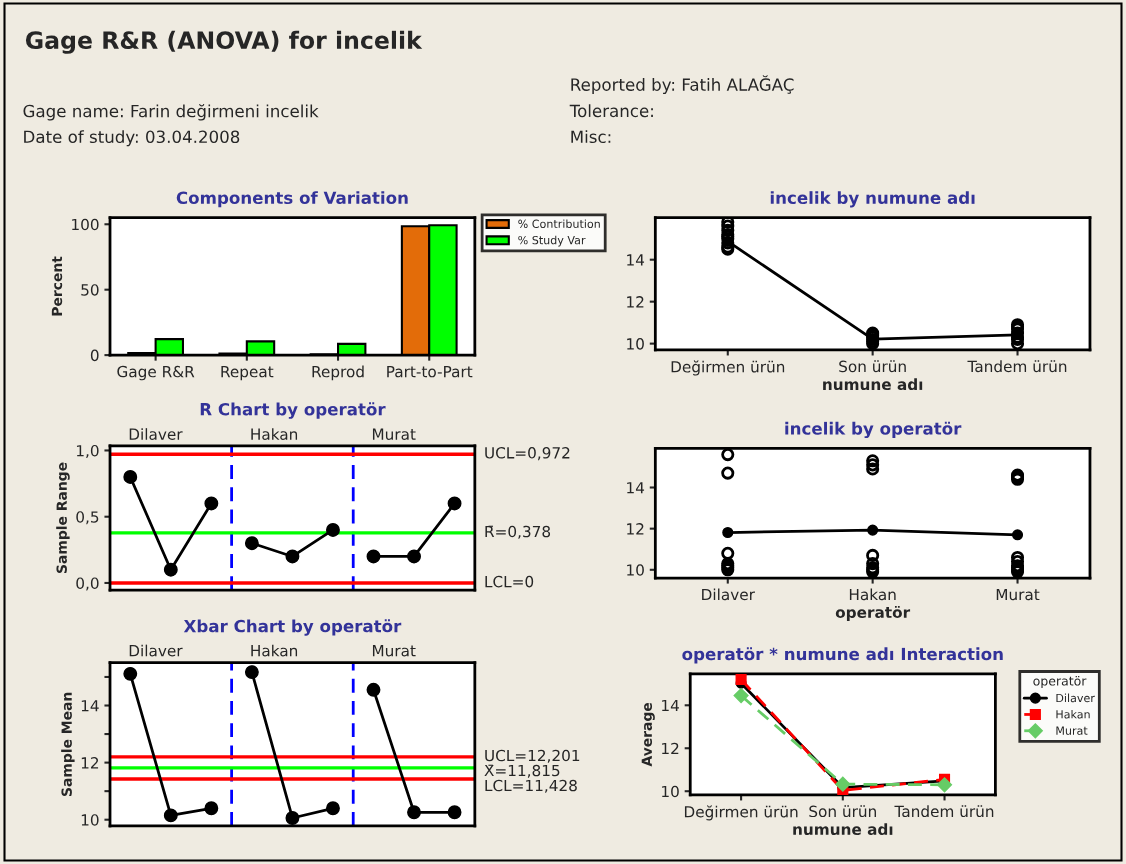  What do you see at coordinates (591, 137) in the screenshot?
I see `text: Misc:` at bounding box center [591, 137].